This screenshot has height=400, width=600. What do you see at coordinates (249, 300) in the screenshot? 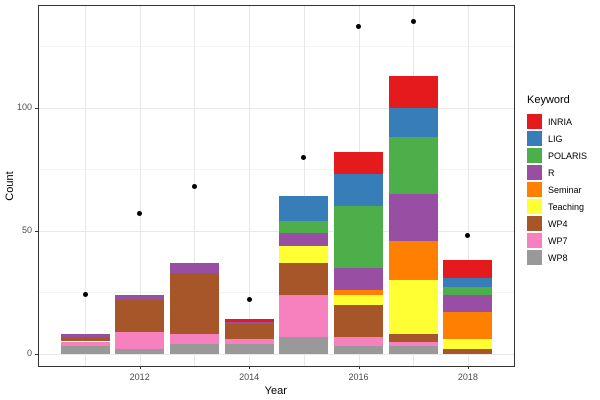
I see `data-point-2014` at bounding box center [249, 300].